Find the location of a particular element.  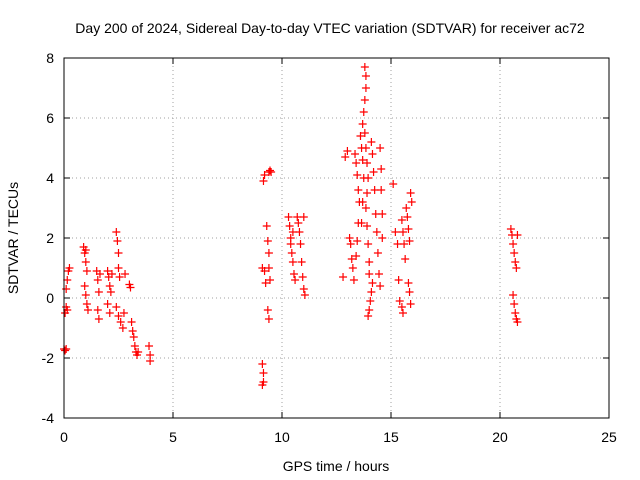

x-tick-label: 5 is located at coordinates (173, 437).